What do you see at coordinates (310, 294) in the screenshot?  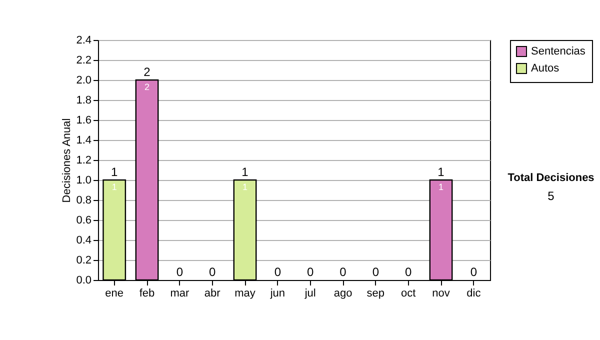 I see `x-tick-label: jul` at bounding box center [310, 294].